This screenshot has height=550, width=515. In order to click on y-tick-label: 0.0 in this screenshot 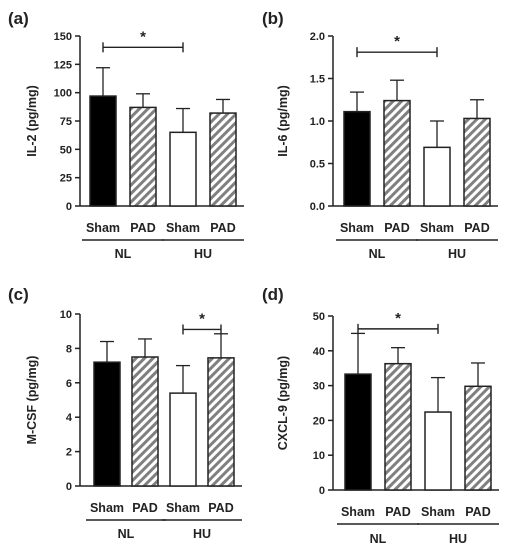, I will do `click(317, 207)`.